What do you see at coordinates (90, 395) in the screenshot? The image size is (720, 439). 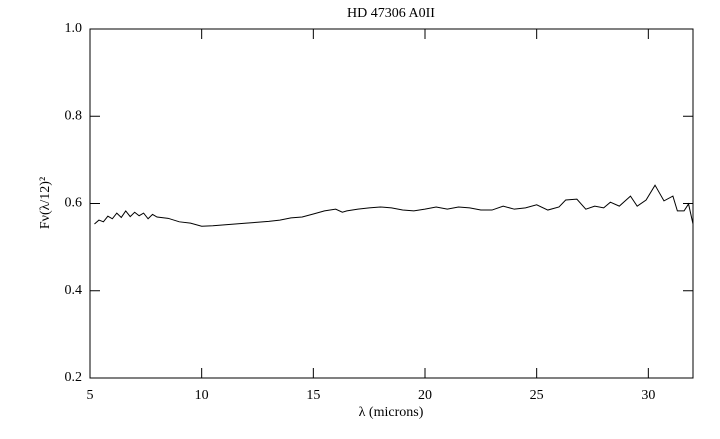 I see `x-tick-label: 5` at bounding box center [90, 395].